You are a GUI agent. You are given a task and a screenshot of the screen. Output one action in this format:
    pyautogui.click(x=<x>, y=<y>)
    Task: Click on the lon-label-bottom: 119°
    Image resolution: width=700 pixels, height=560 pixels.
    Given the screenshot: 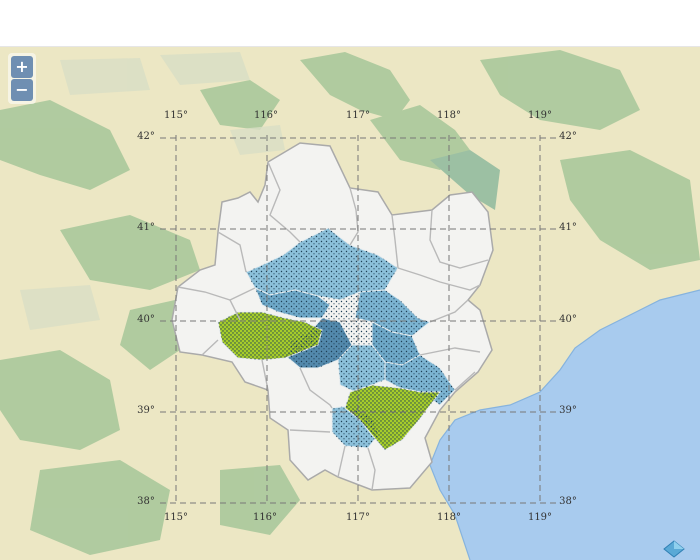 What is the action you would take?
    pyautogui.click(x=540, y=517)
    